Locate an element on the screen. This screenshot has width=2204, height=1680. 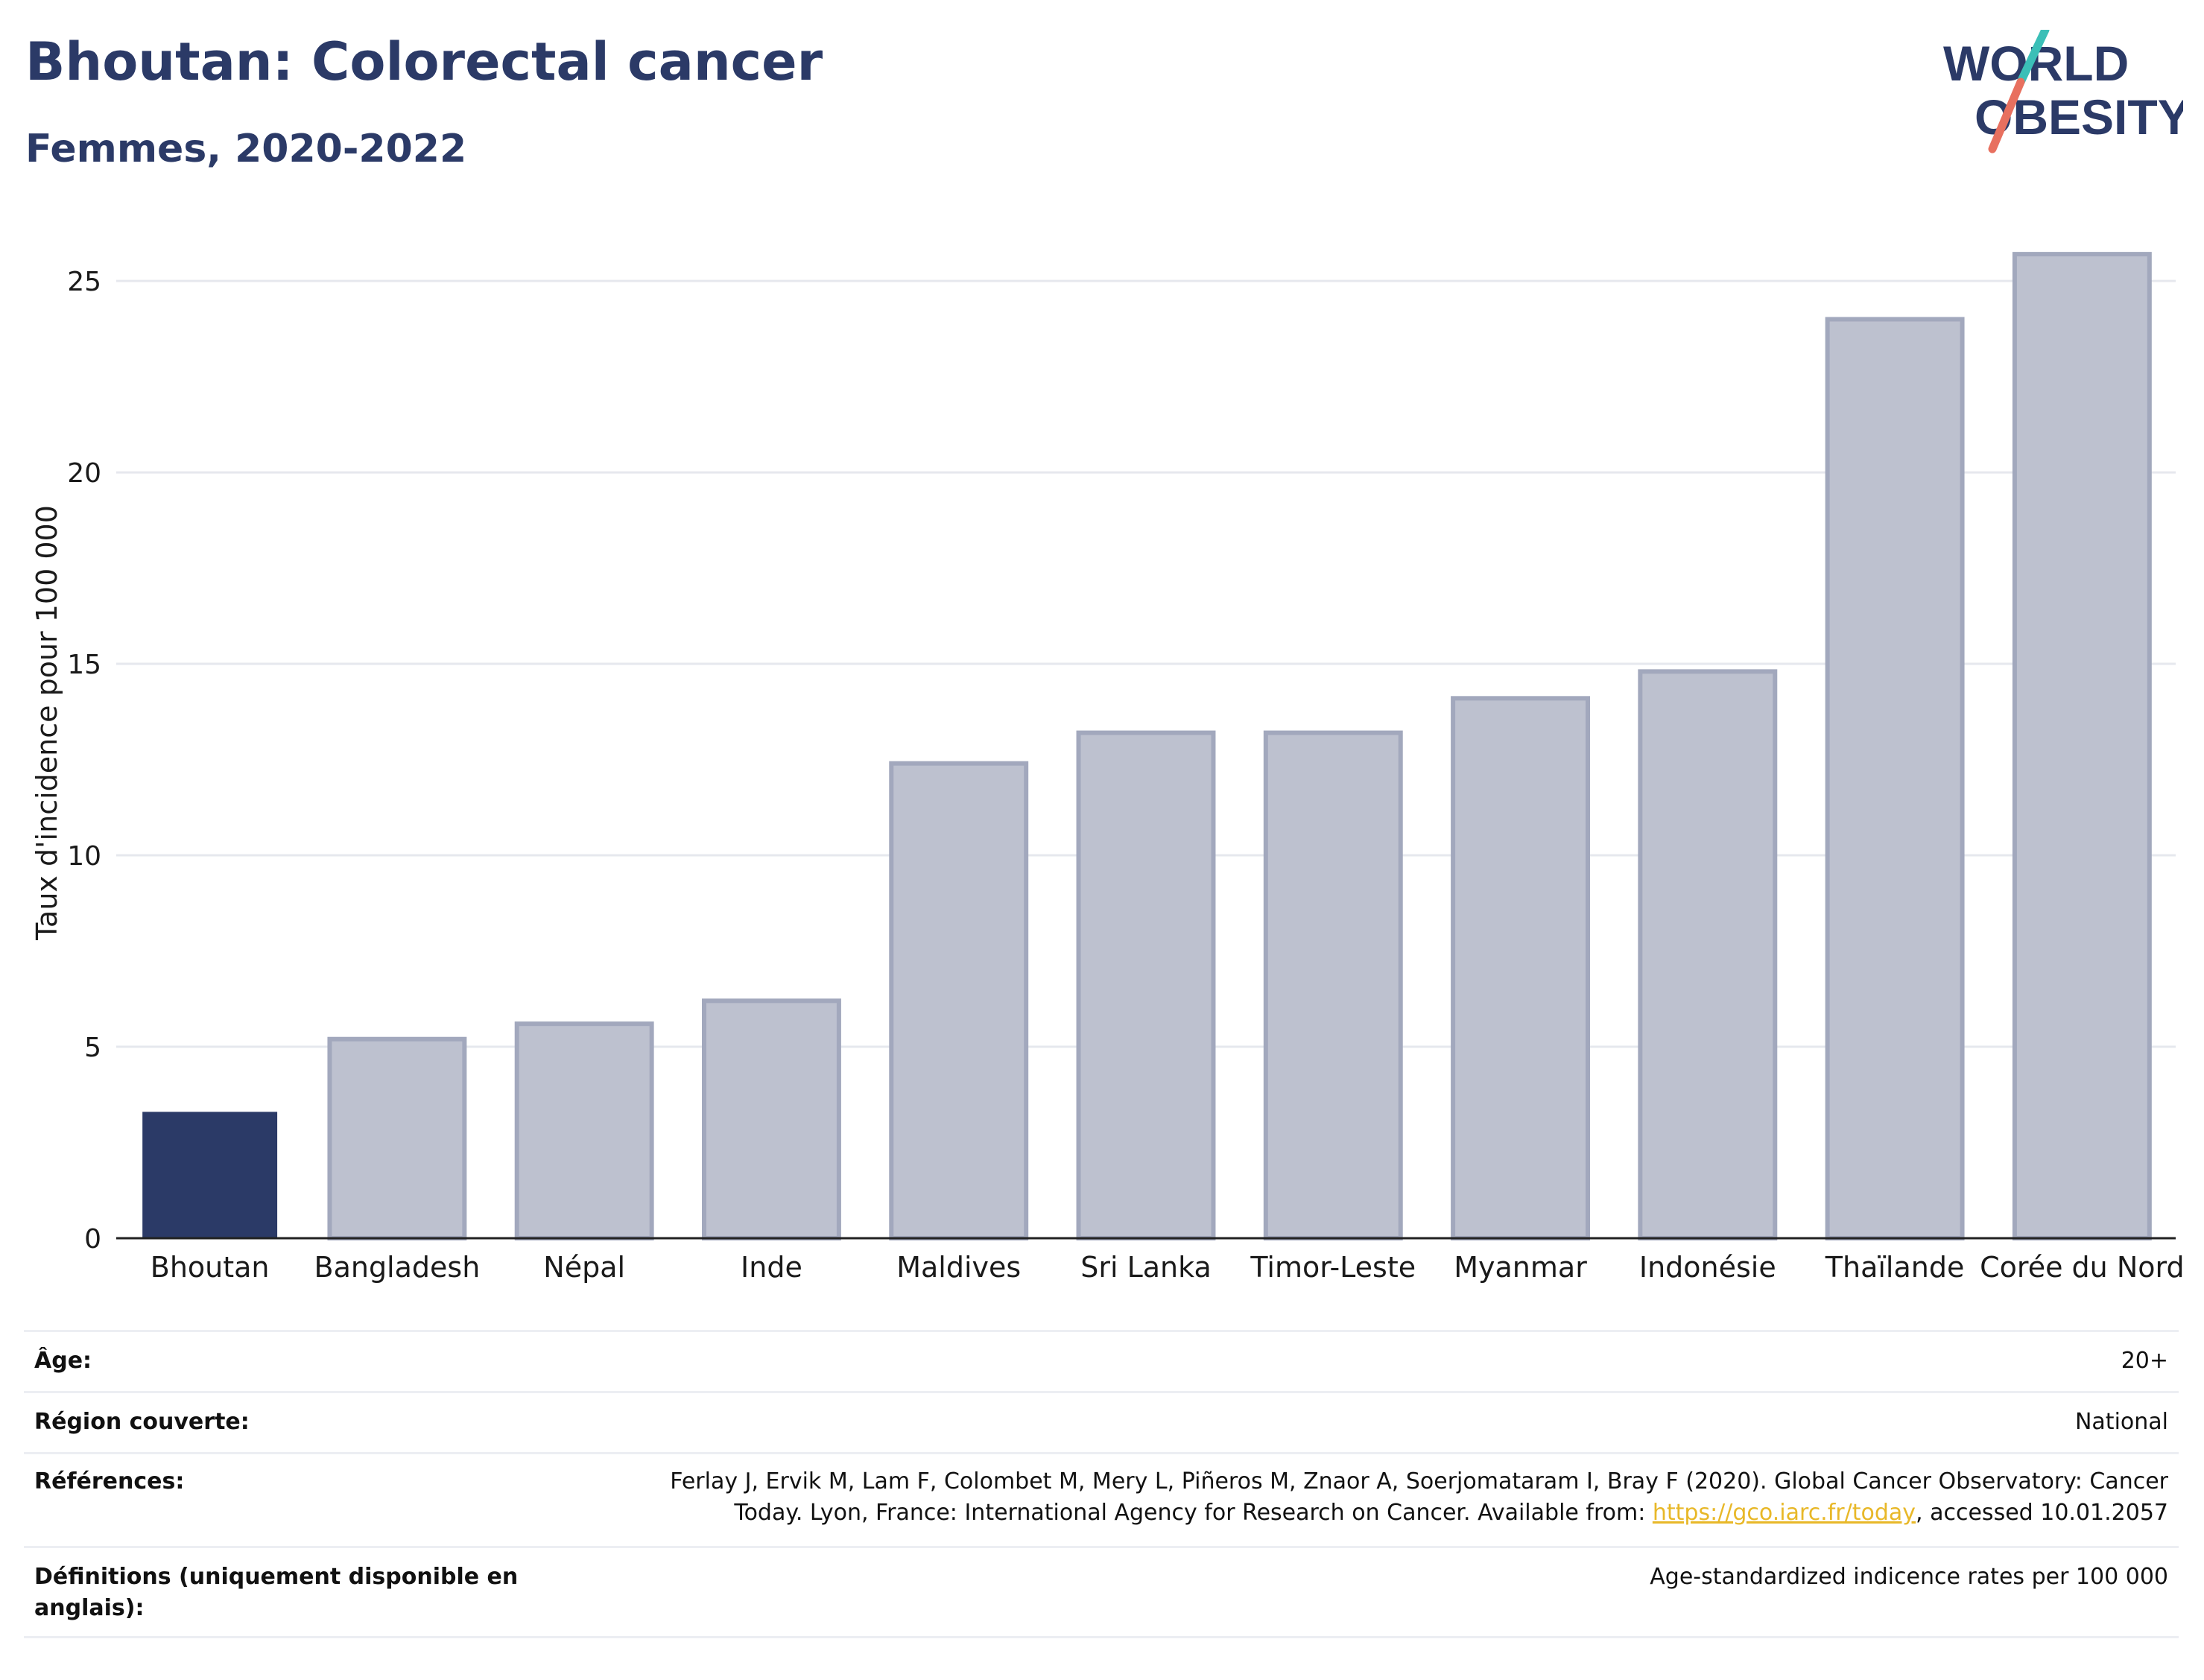
logo-slash-coral is located at coordinates (2006, 115).